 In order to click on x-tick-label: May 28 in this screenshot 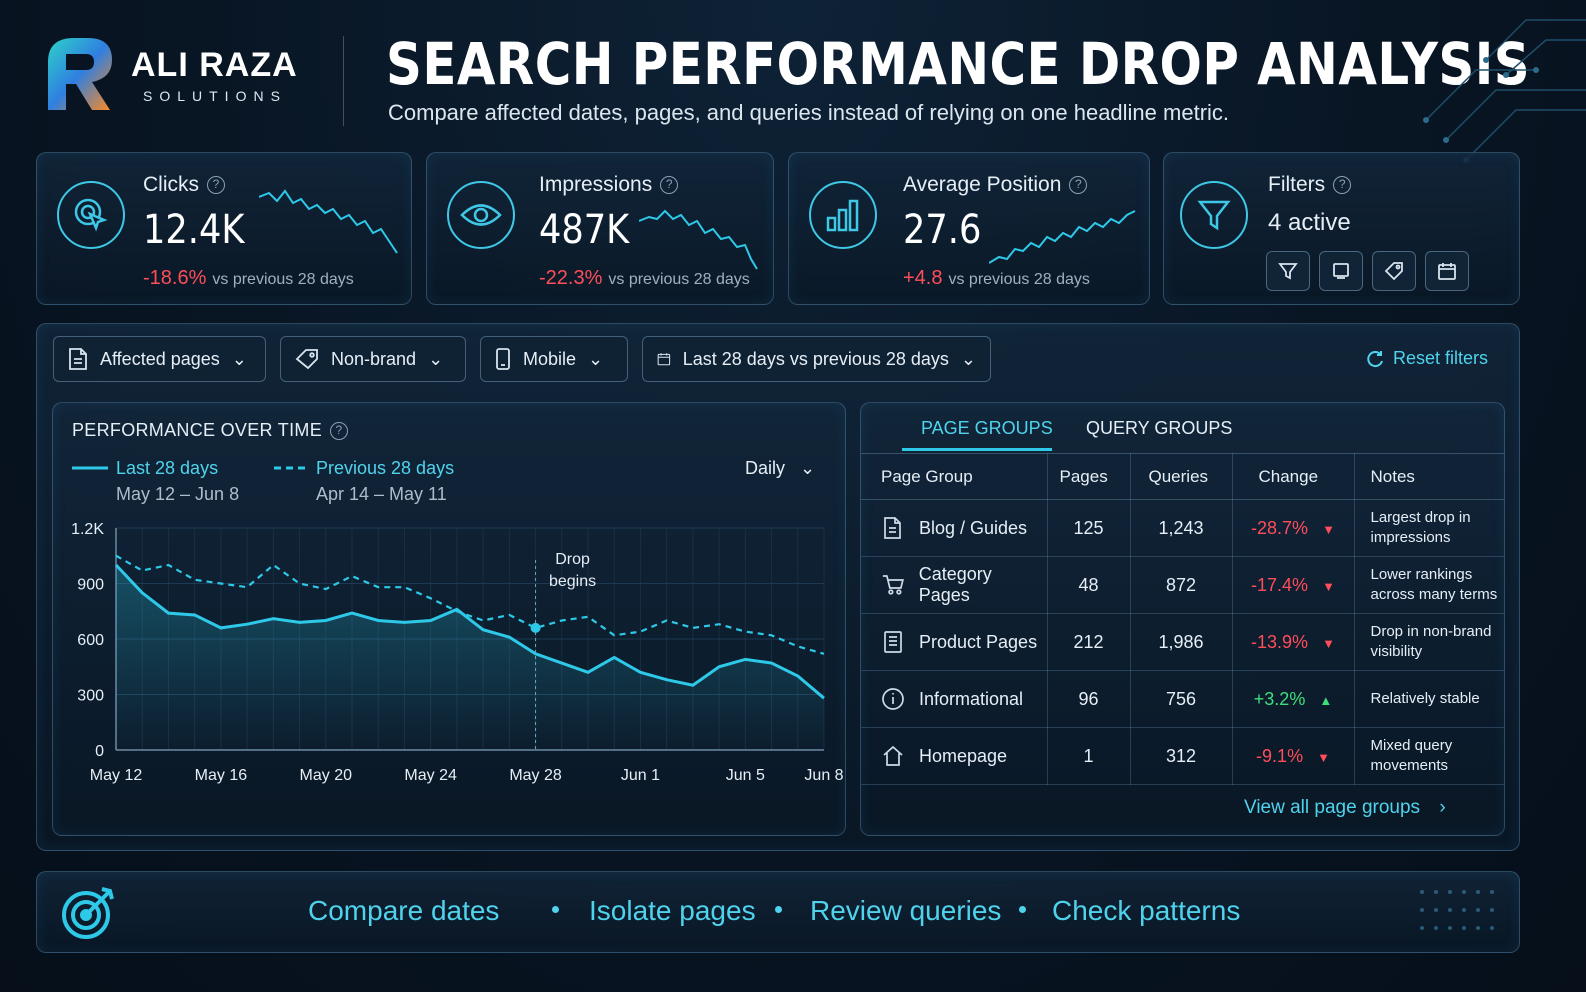, I will do `click(535, 775)`.